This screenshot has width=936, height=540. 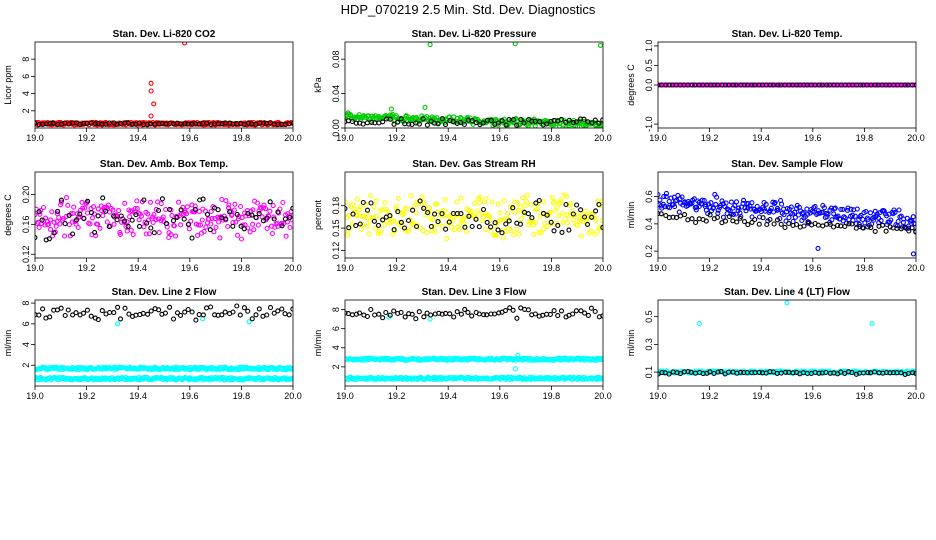 What do you see at coordinates (190, 138) in the screenshot?
I see `x-tick-label: 19.6` at bounding box center [190, 138].